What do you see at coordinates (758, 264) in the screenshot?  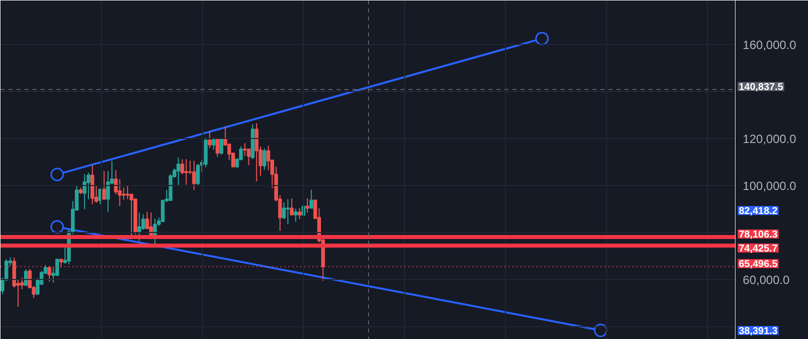 I see `ref-line-label: 65,496.5` at bounding box center [758, 264].